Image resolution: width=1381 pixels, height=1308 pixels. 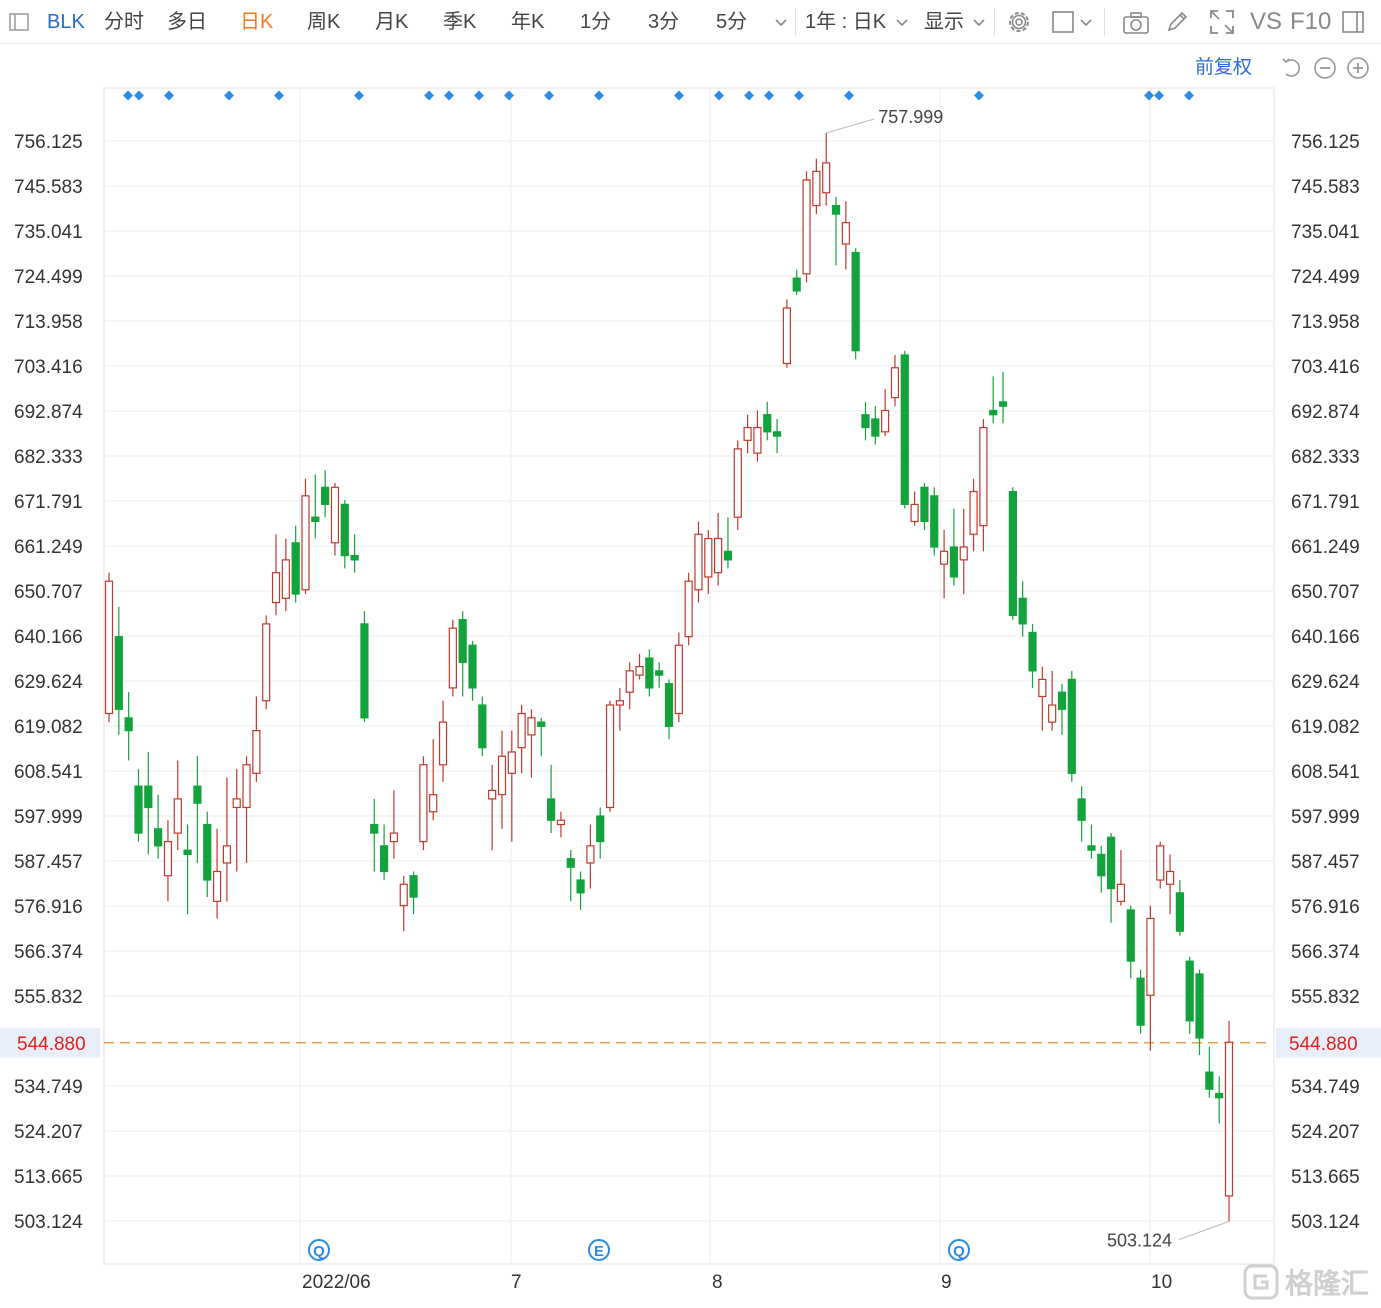 What do you see at coordinates (48, 277) in the screenshot?
I see `y-tick-label-left: 724.499` at bounding box center [48, 277].